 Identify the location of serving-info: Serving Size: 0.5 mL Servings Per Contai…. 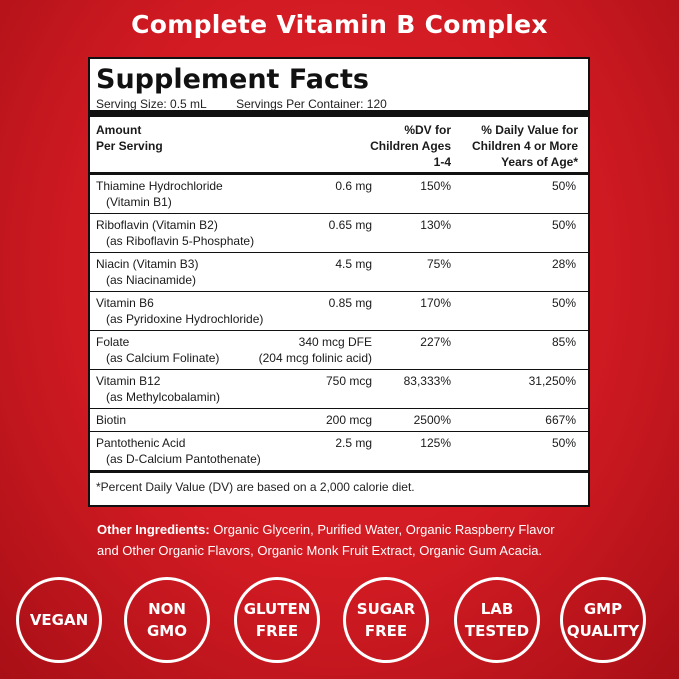
(339, 106).